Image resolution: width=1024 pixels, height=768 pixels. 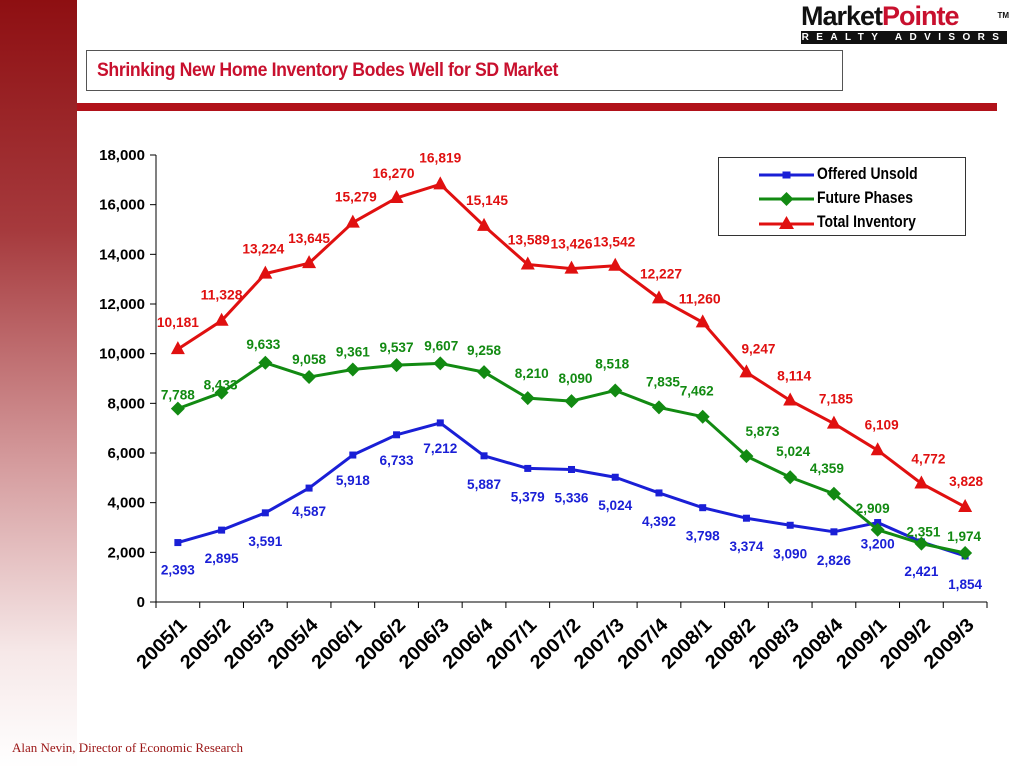 I want to click on data-label: 9,633, so click(x=263, y=344).